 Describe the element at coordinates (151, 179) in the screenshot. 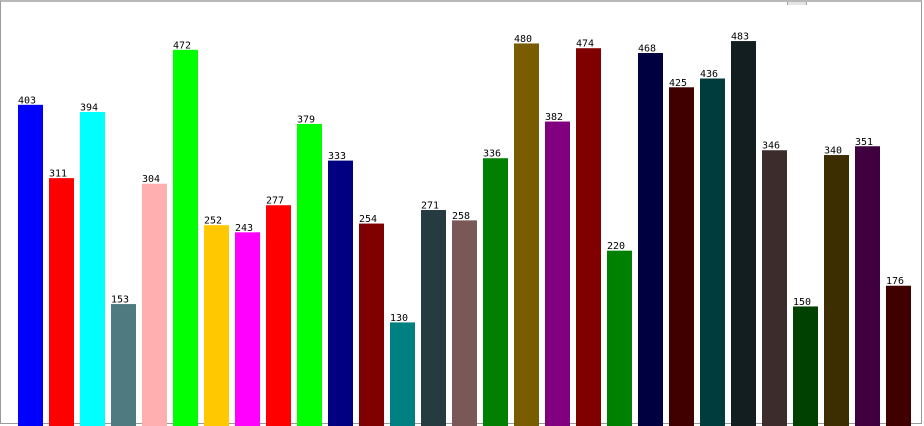

I see `bar-value-label-5: 304` at that location.